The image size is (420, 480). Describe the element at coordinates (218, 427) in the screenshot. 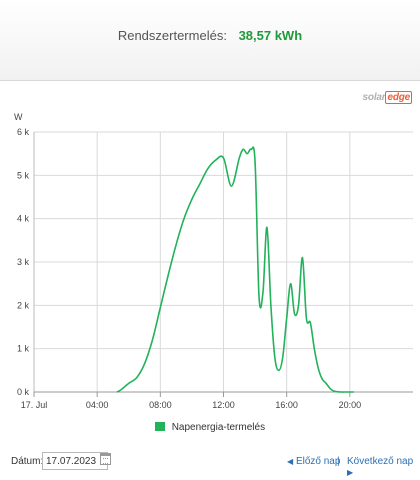

I see `legend-label: Napenergia-termelés` at that location.